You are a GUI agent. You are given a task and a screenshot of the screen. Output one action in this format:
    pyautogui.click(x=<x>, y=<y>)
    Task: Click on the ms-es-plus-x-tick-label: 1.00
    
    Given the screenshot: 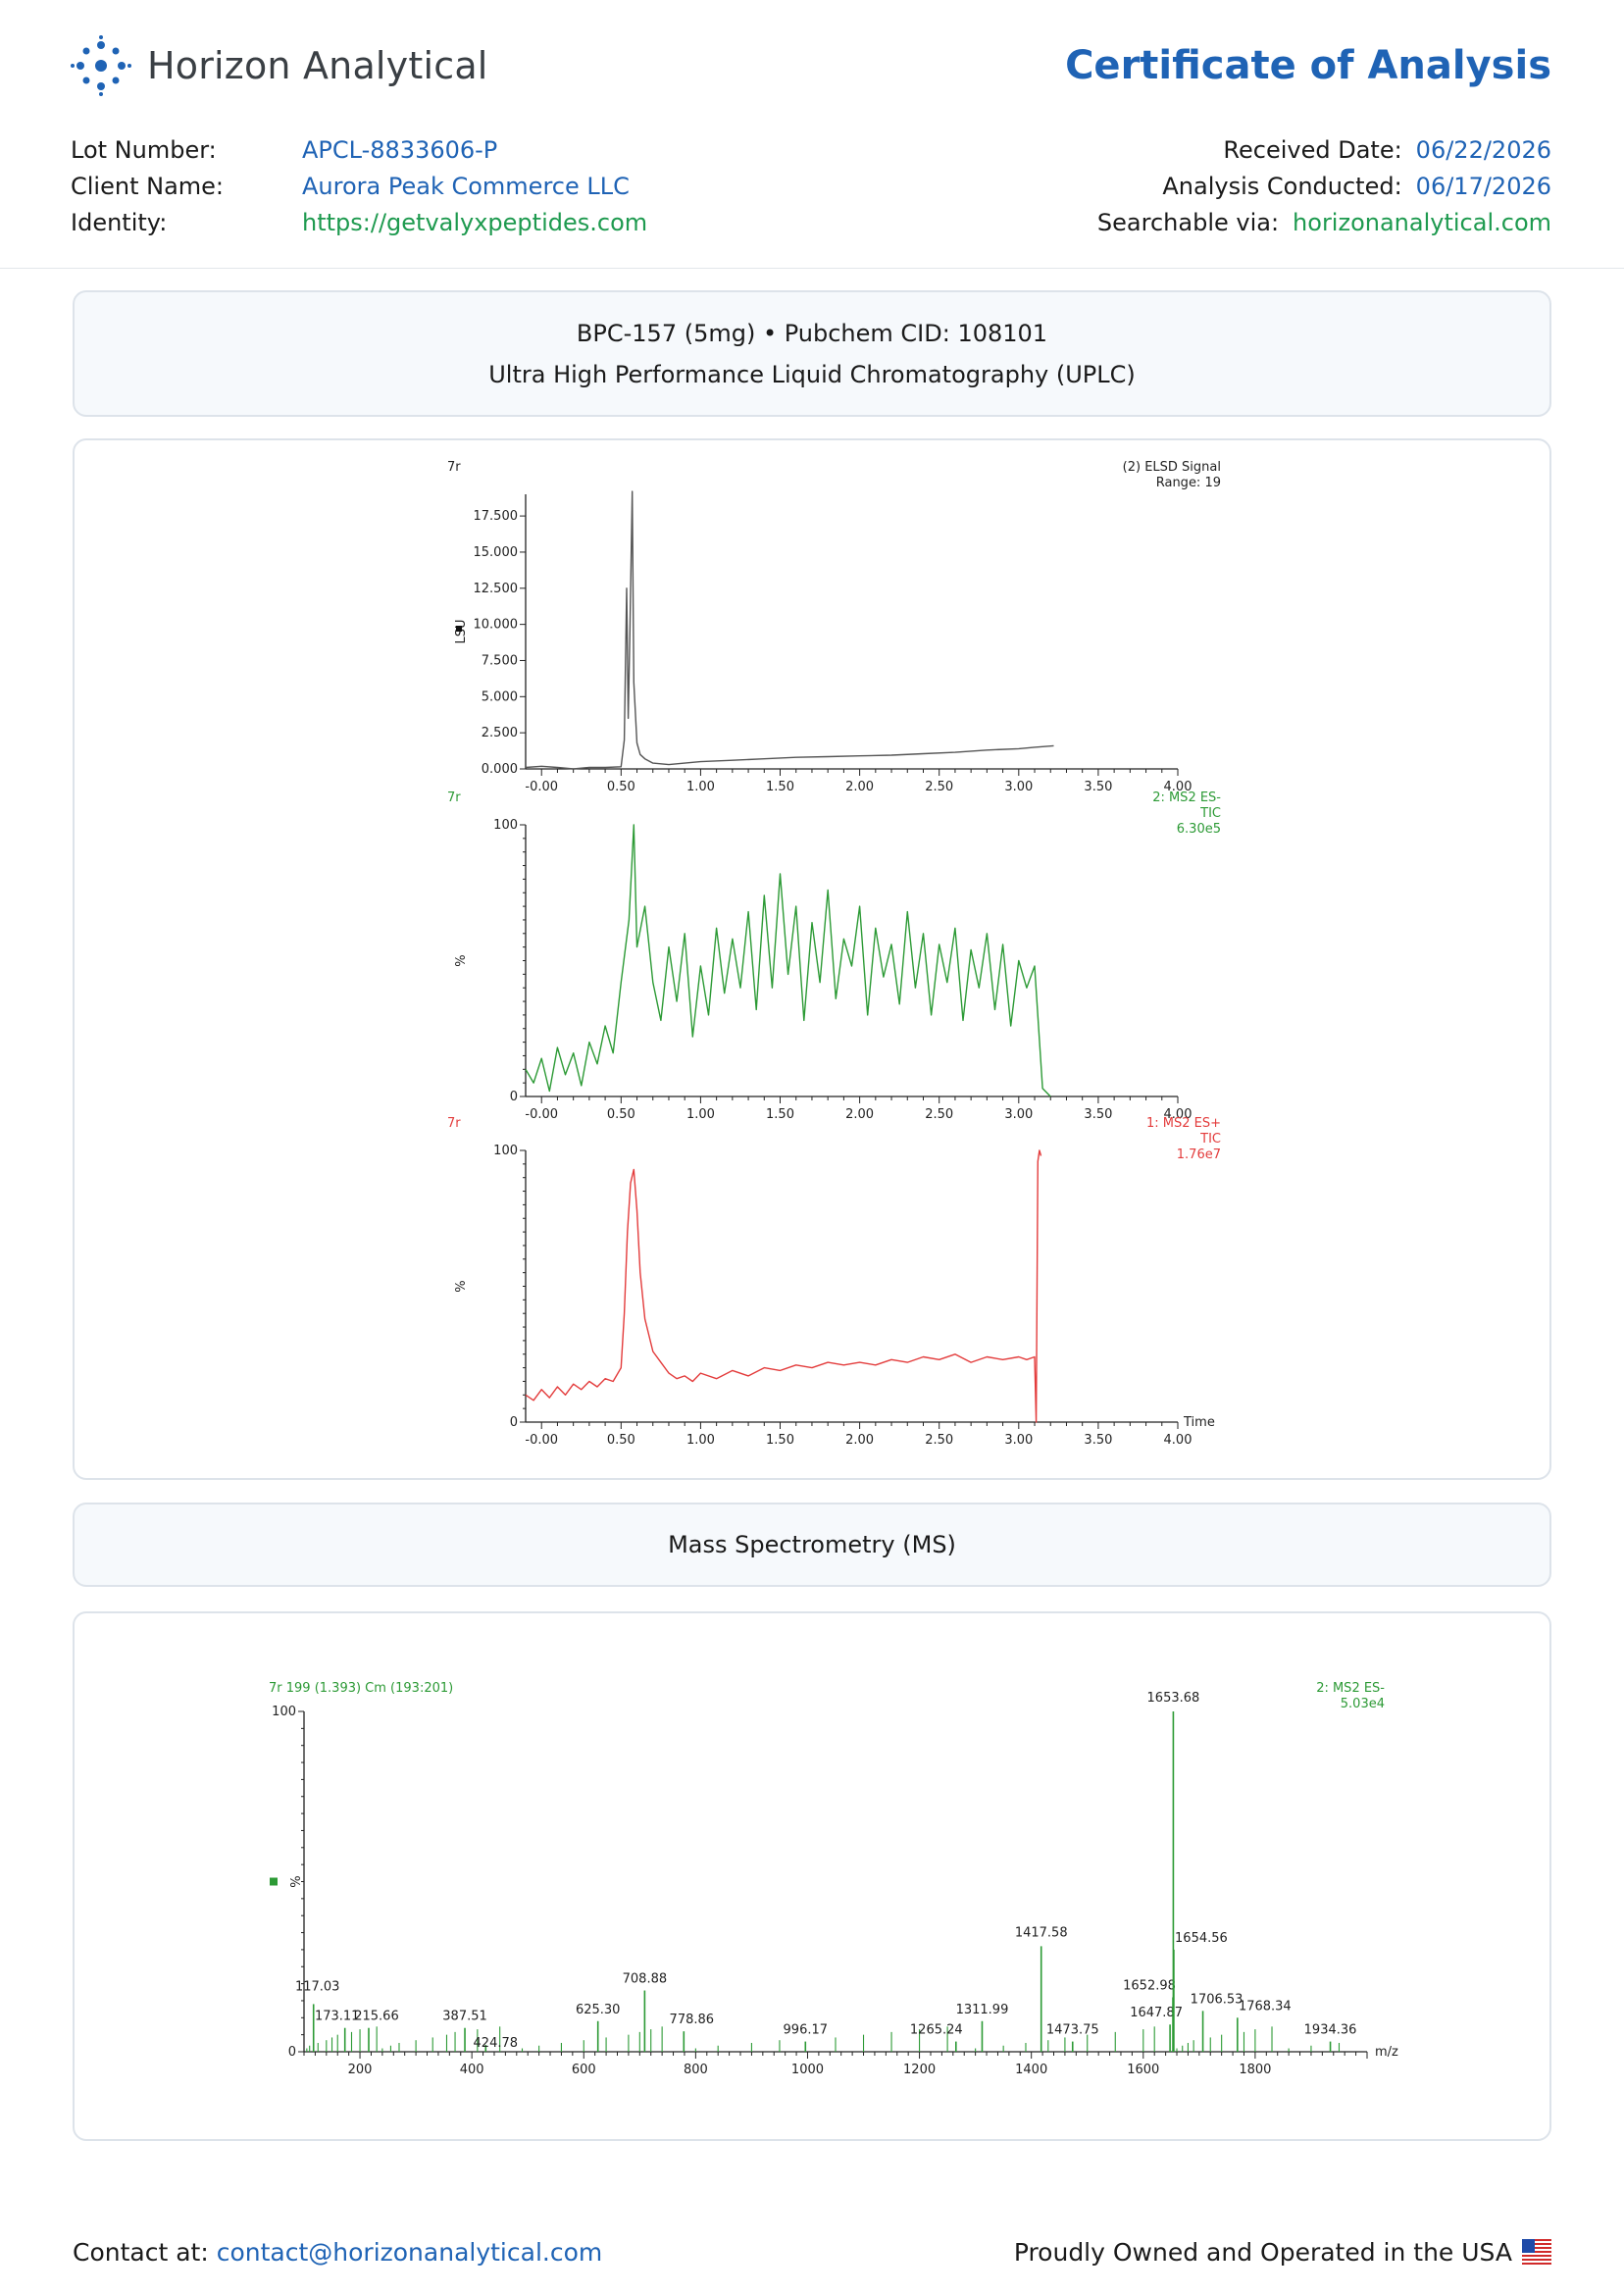 What is the action you would take?
    pyautogui.click(x=700, y=1440)
    